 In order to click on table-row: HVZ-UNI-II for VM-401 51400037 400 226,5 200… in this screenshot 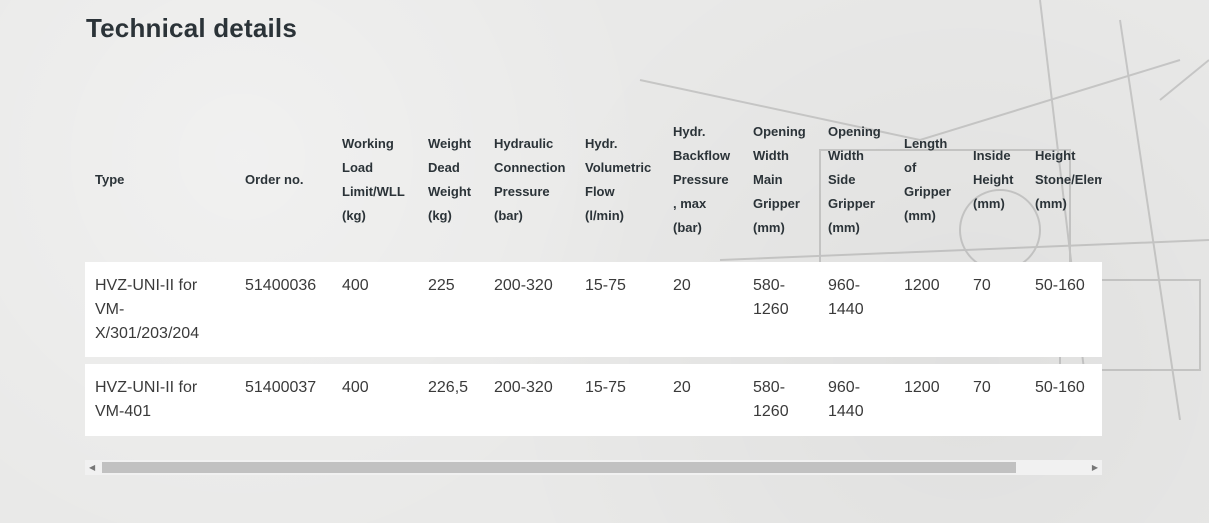, I will do `click(593, 400)`.